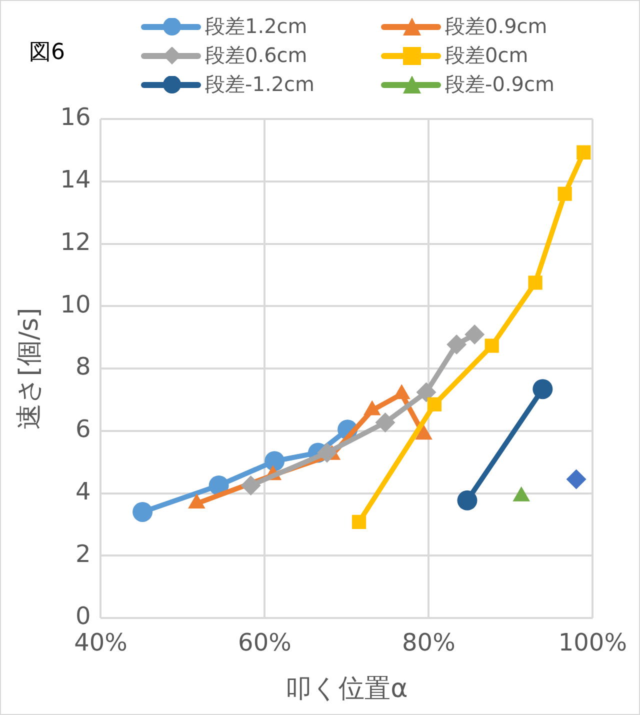 This screenshot has height=715, width=640. What do you see at coordinates (256, 55) in the screenshot?
I see `legend-label: 段差0.6cm` at bounding box center [256, 55].